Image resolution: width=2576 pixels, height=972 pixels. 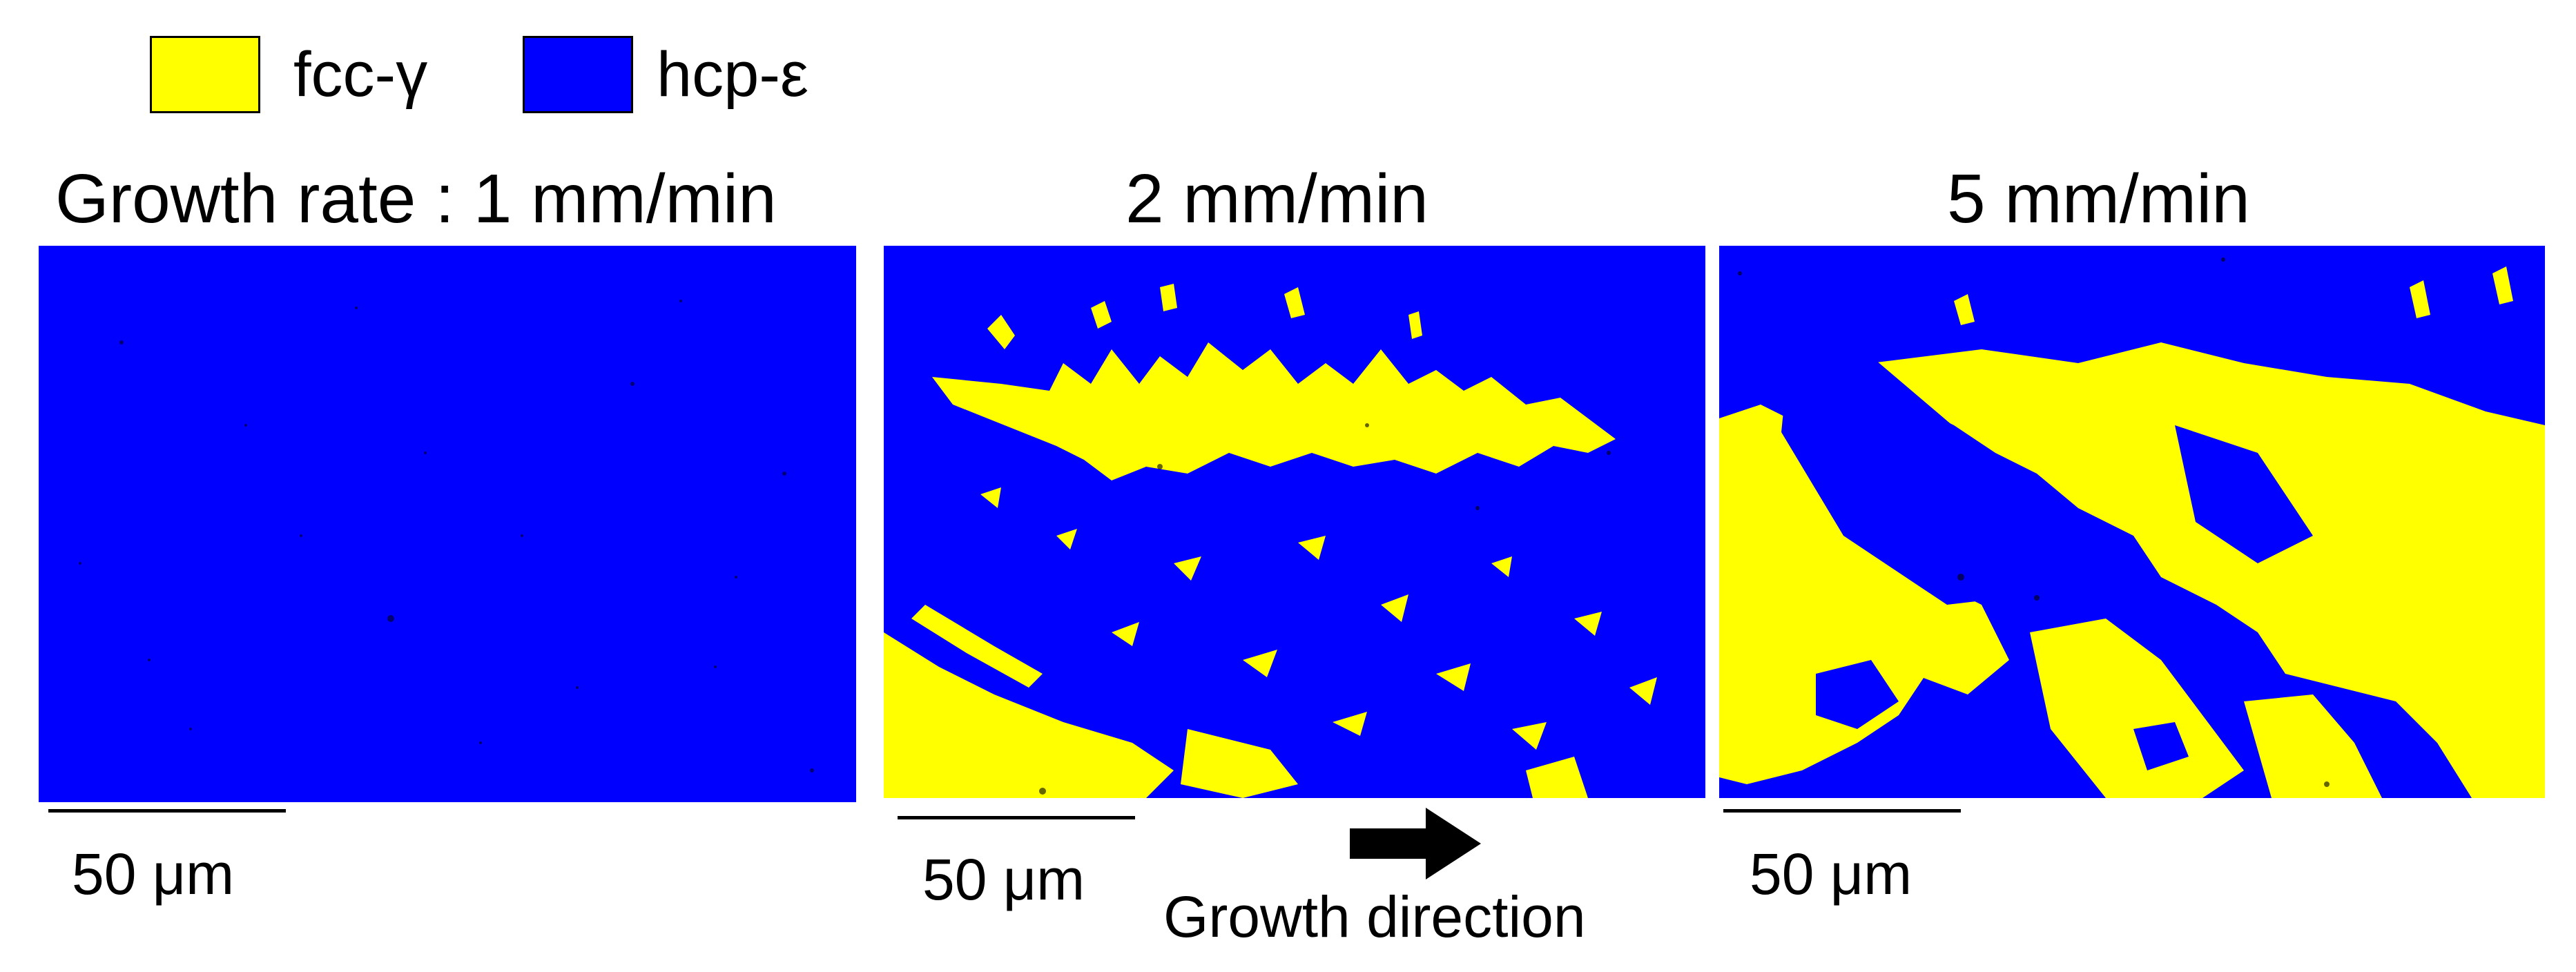 I want to click on growth-direction-label: Growth direction, so click(x=1375, y=916).